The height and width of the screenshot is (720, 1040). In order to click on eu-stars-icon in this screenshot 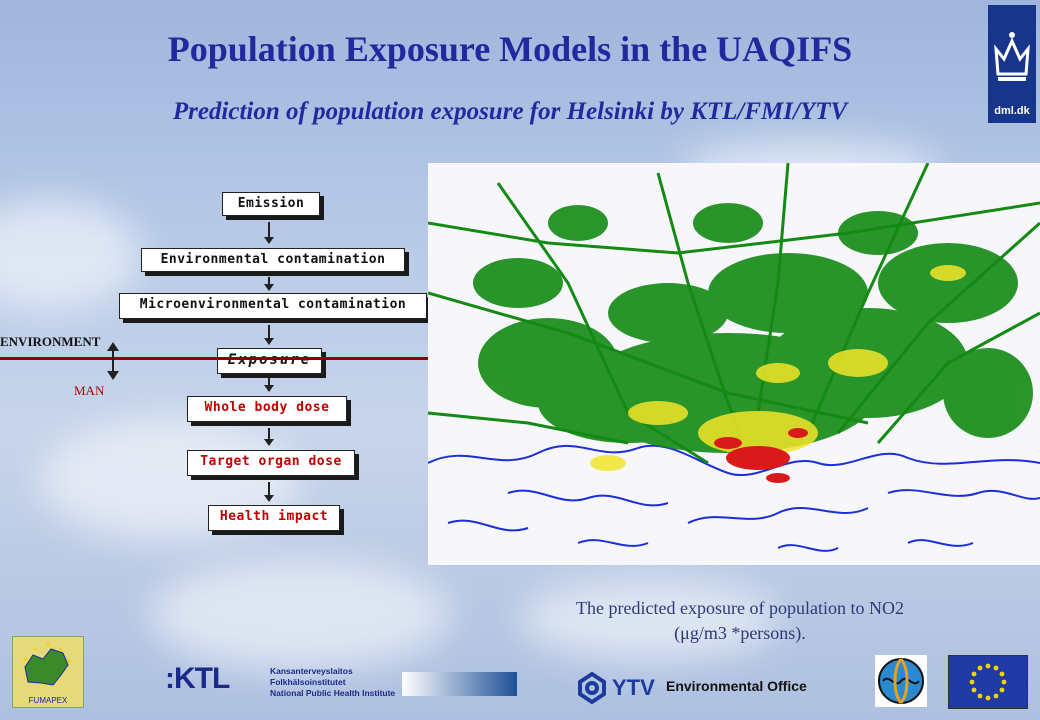, I will do `click(988, 682)`.